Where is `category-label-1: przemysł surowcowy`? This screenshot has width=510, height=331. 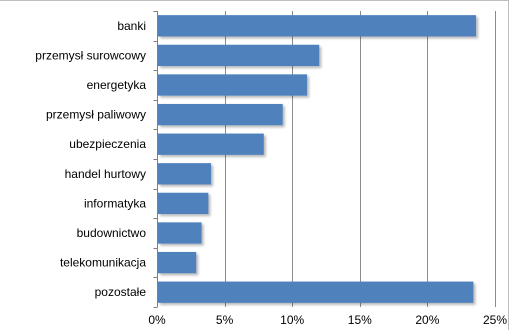 category-label-1: przemysł surowcowy is located at coordinates (90, 55).